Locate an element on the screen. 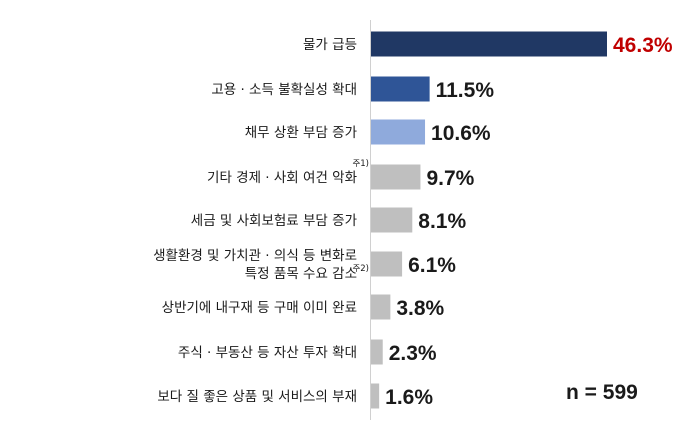 The height and width of the screenshot is (441, 700). category-label-4: 기타 경제 · 사회 여건 악화 is located at coordinates (282, 178).